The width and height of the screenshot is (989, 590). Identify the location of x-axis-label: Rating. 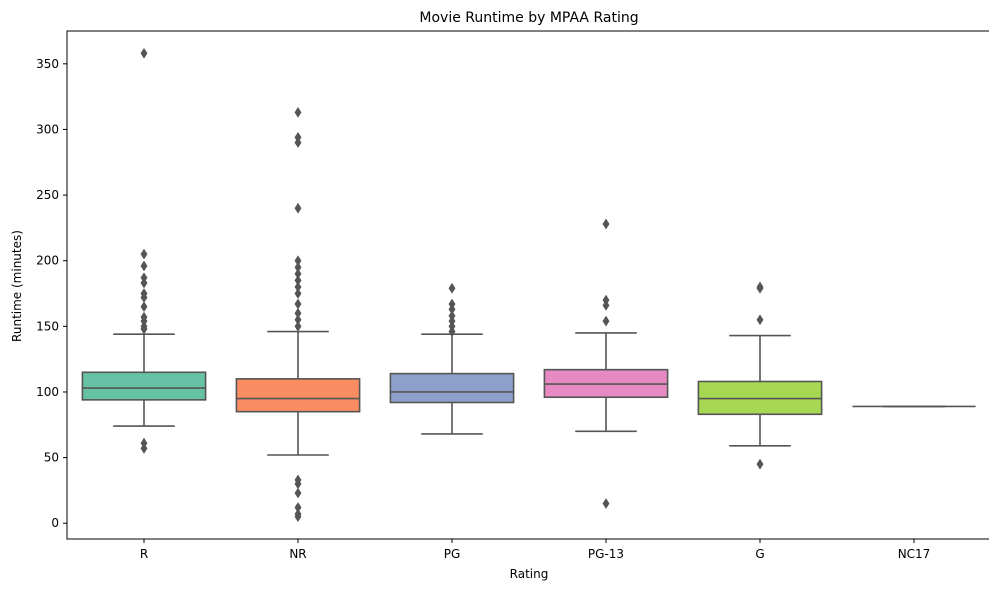
(529, 574).